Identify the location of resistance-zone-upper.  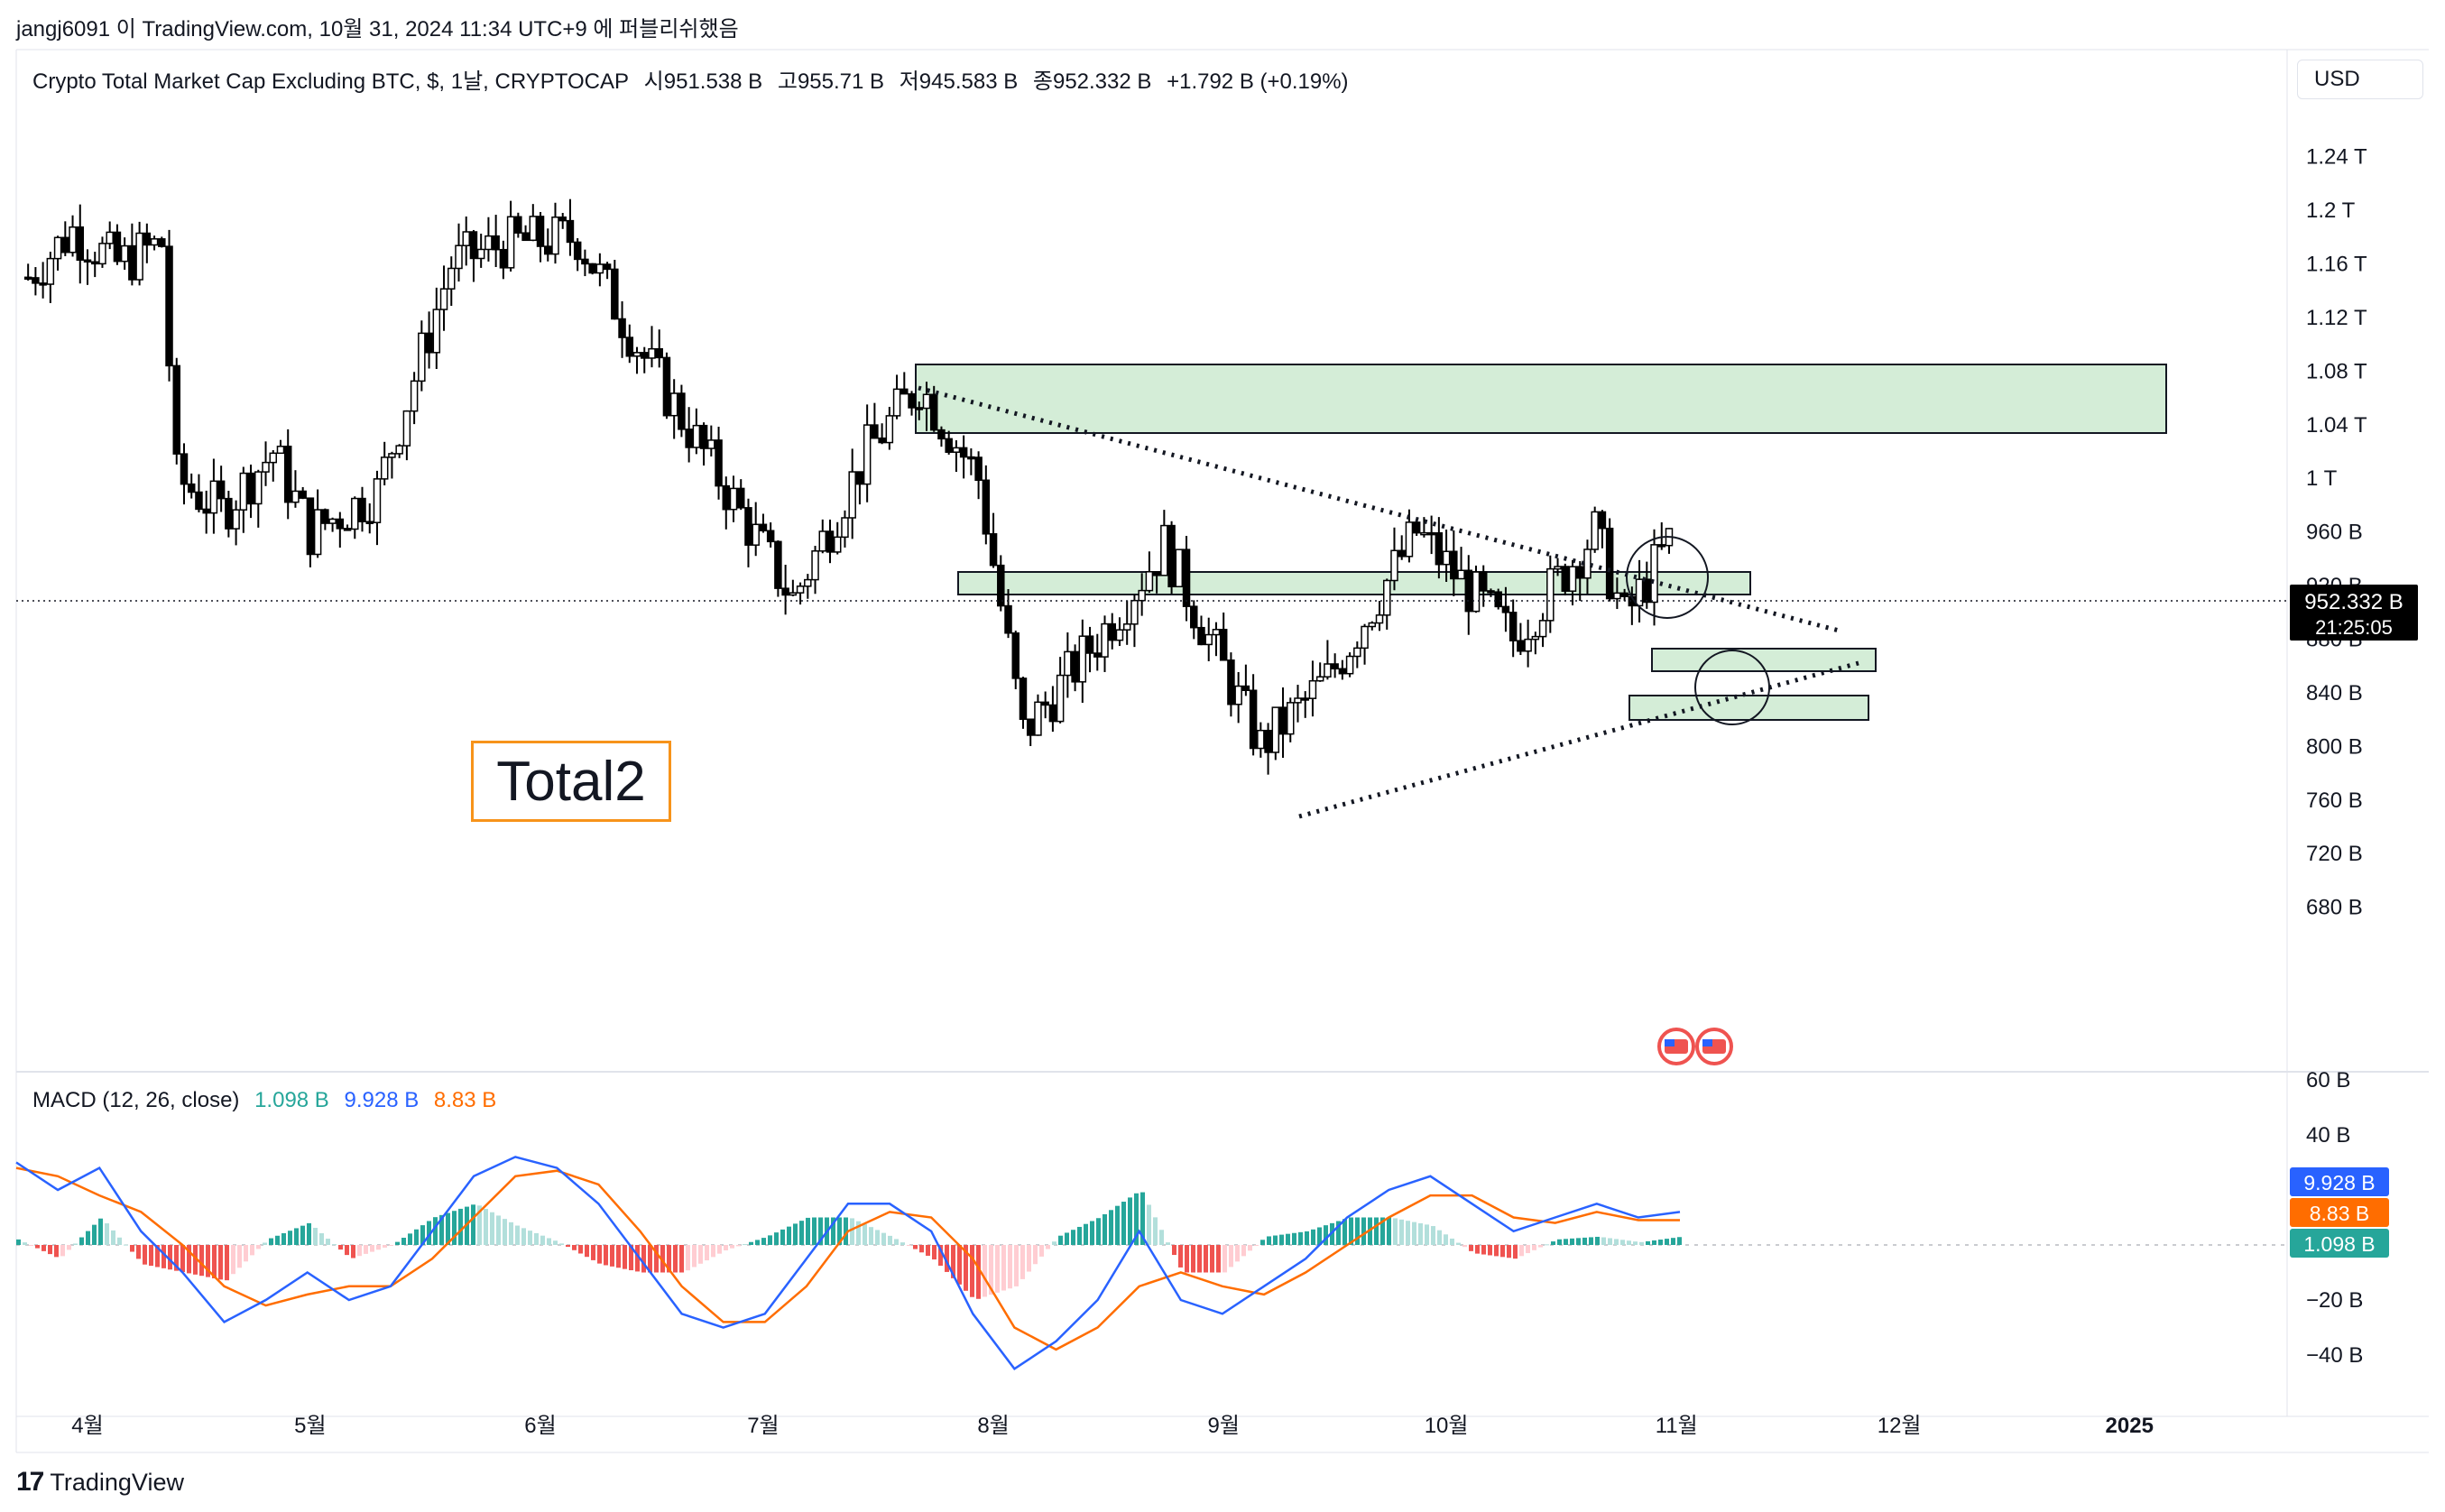
(1541, 399).